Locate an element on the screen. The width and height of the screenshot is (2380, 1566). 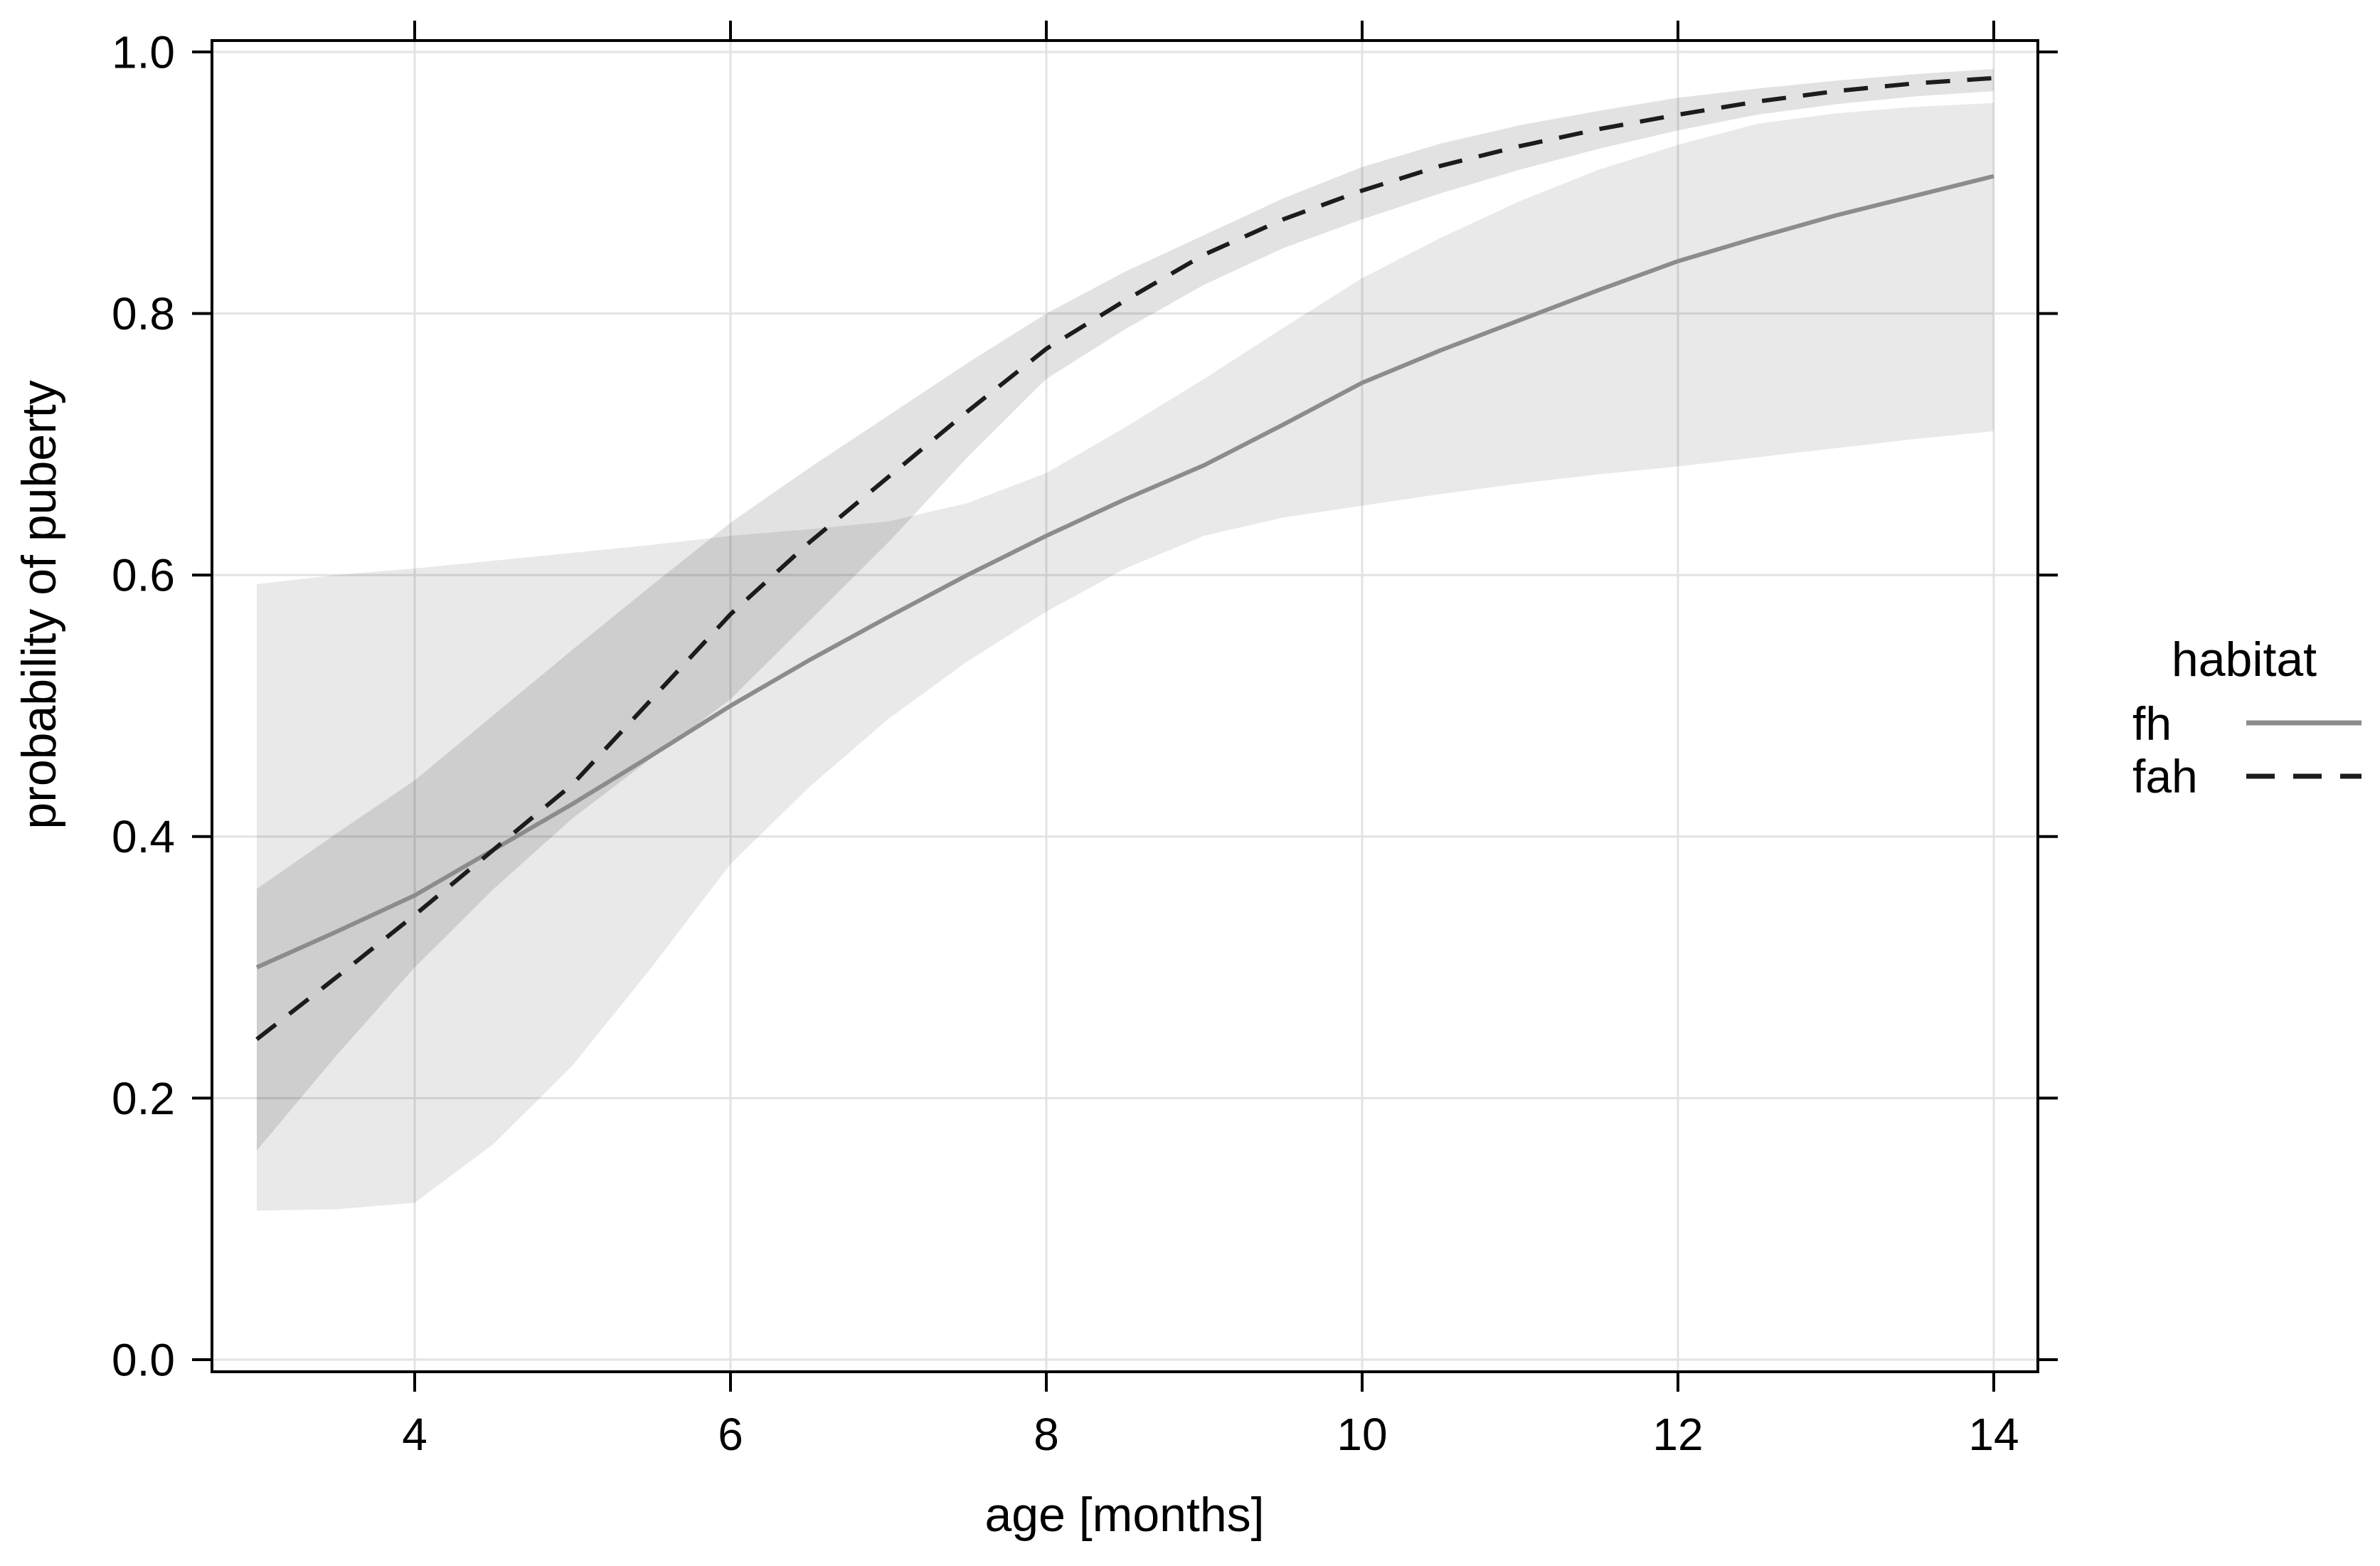
y-tick-label: 0.6 is located at coordinates (143, 575).